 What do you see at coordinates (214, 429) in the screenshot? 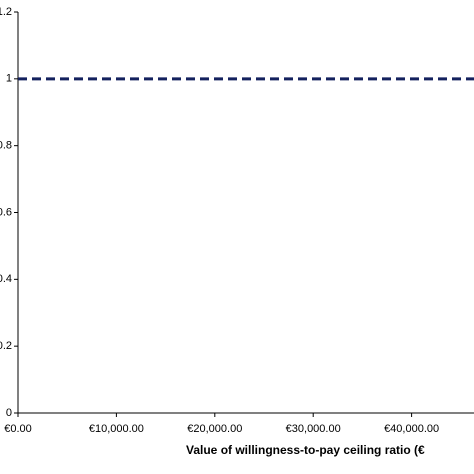
I see `x-tick-label: €20,000.00` at bounding box center [214, 429].